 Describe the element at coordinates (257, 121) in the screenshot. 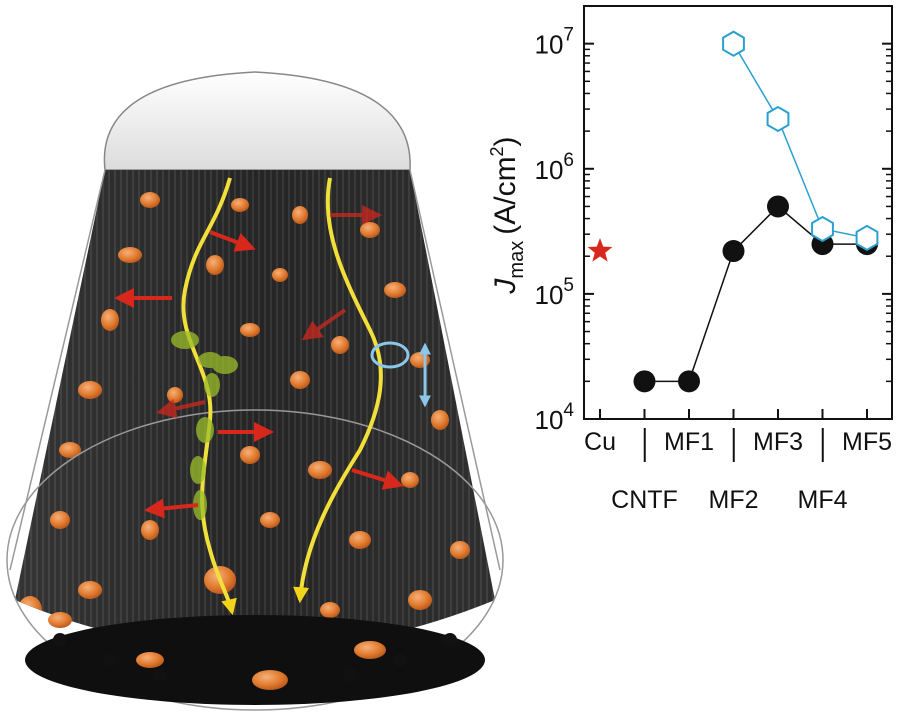

I see `fiber-top-cap` at that location.